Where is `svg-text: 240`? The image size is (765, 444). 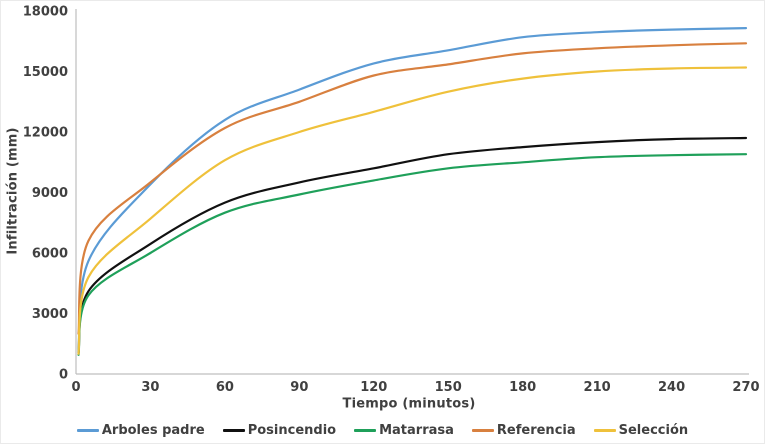 svg-text: 240 is located at coordinates (671, 387).